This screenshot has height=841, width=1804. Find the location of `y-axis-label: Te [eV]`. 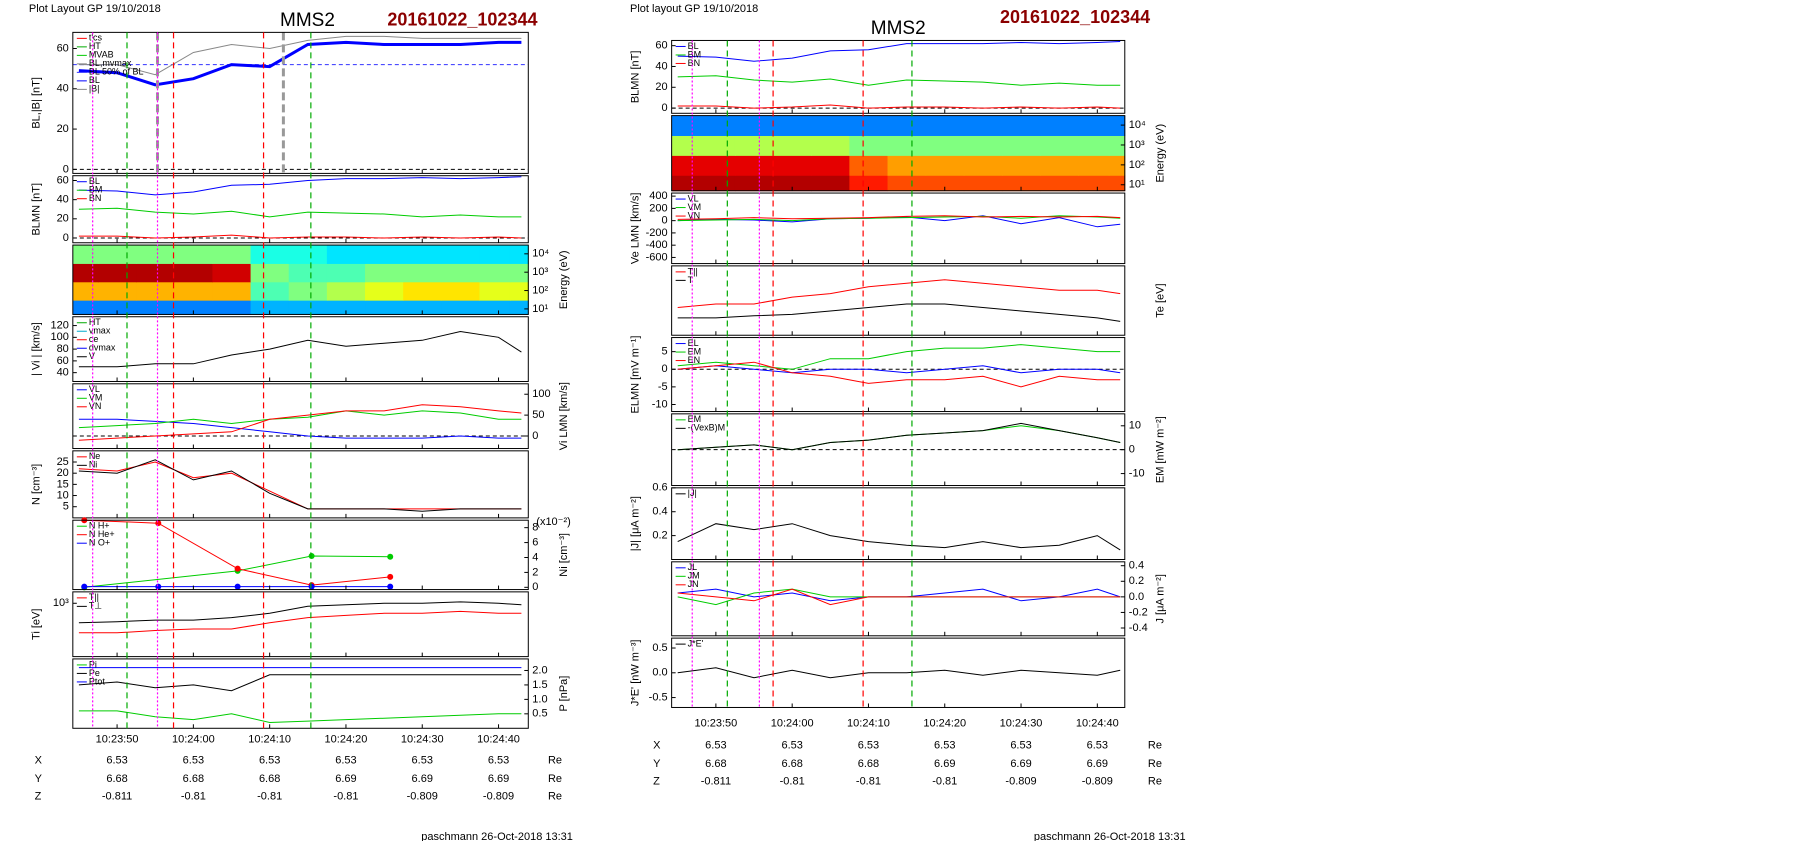

y-axis-label: Te [eV] is located at coordinates (1161, 300).